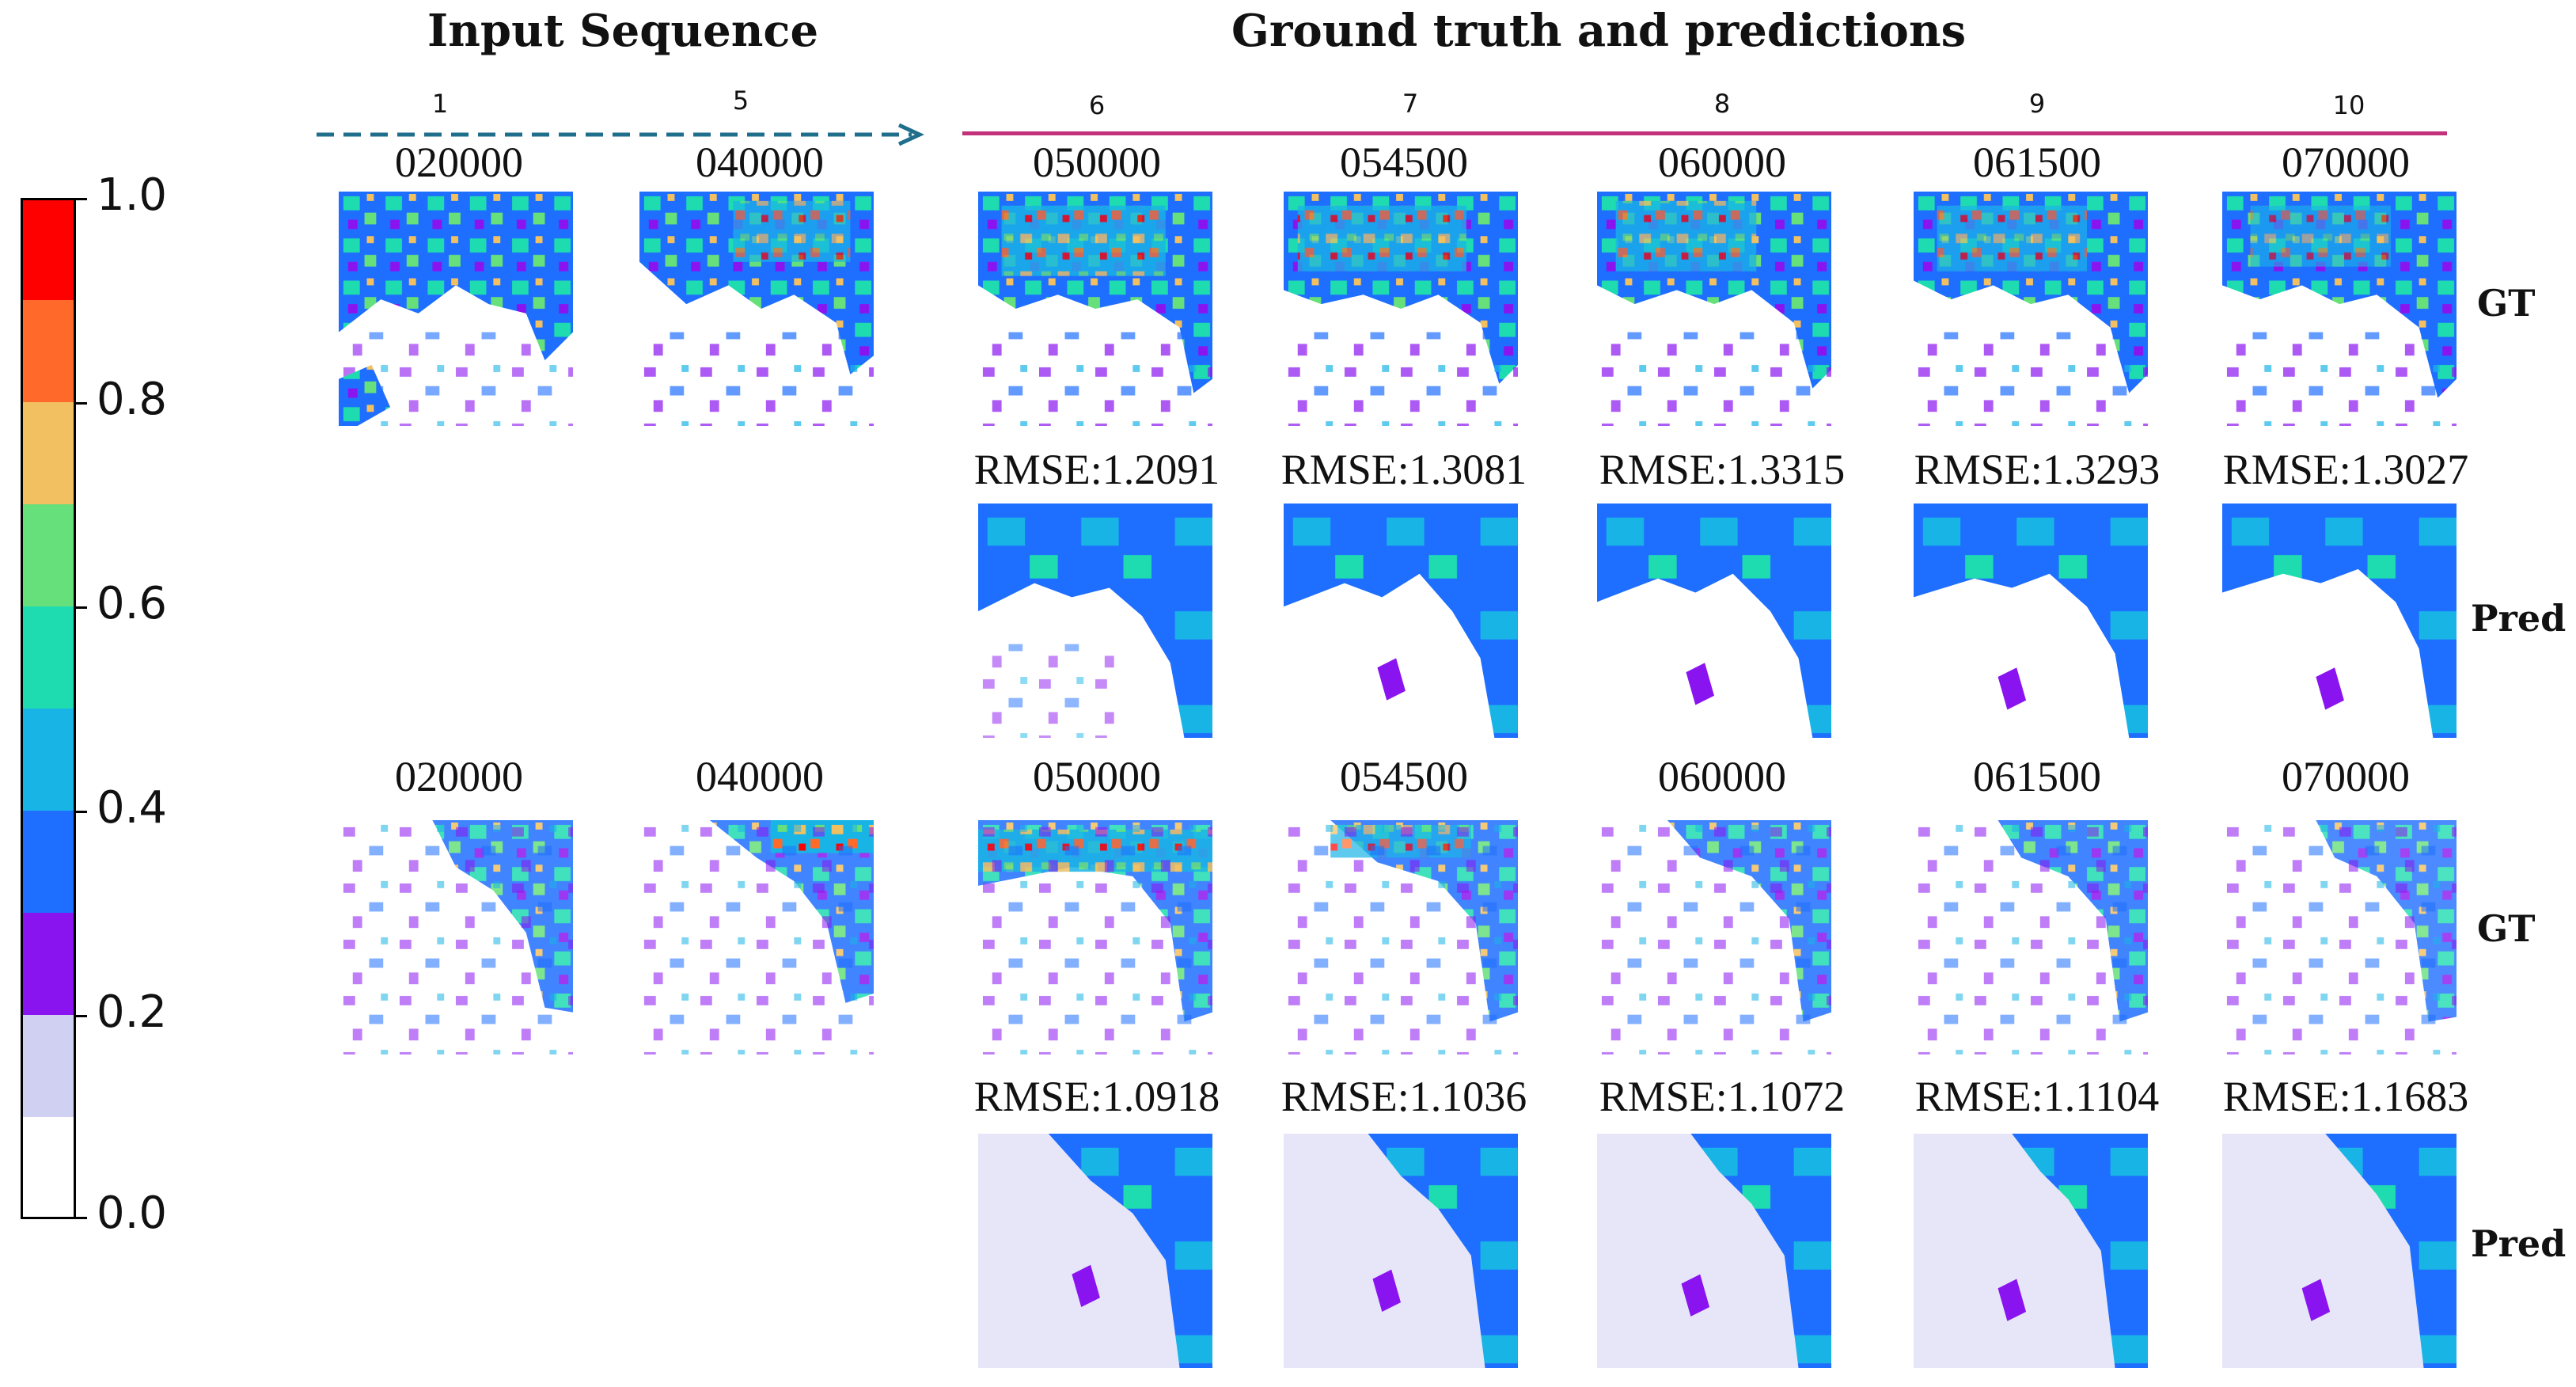  Describe the element at coordinates (2037, 469) in the screenshot. I see `rmse-label: RMSE:1.3293` at that location.